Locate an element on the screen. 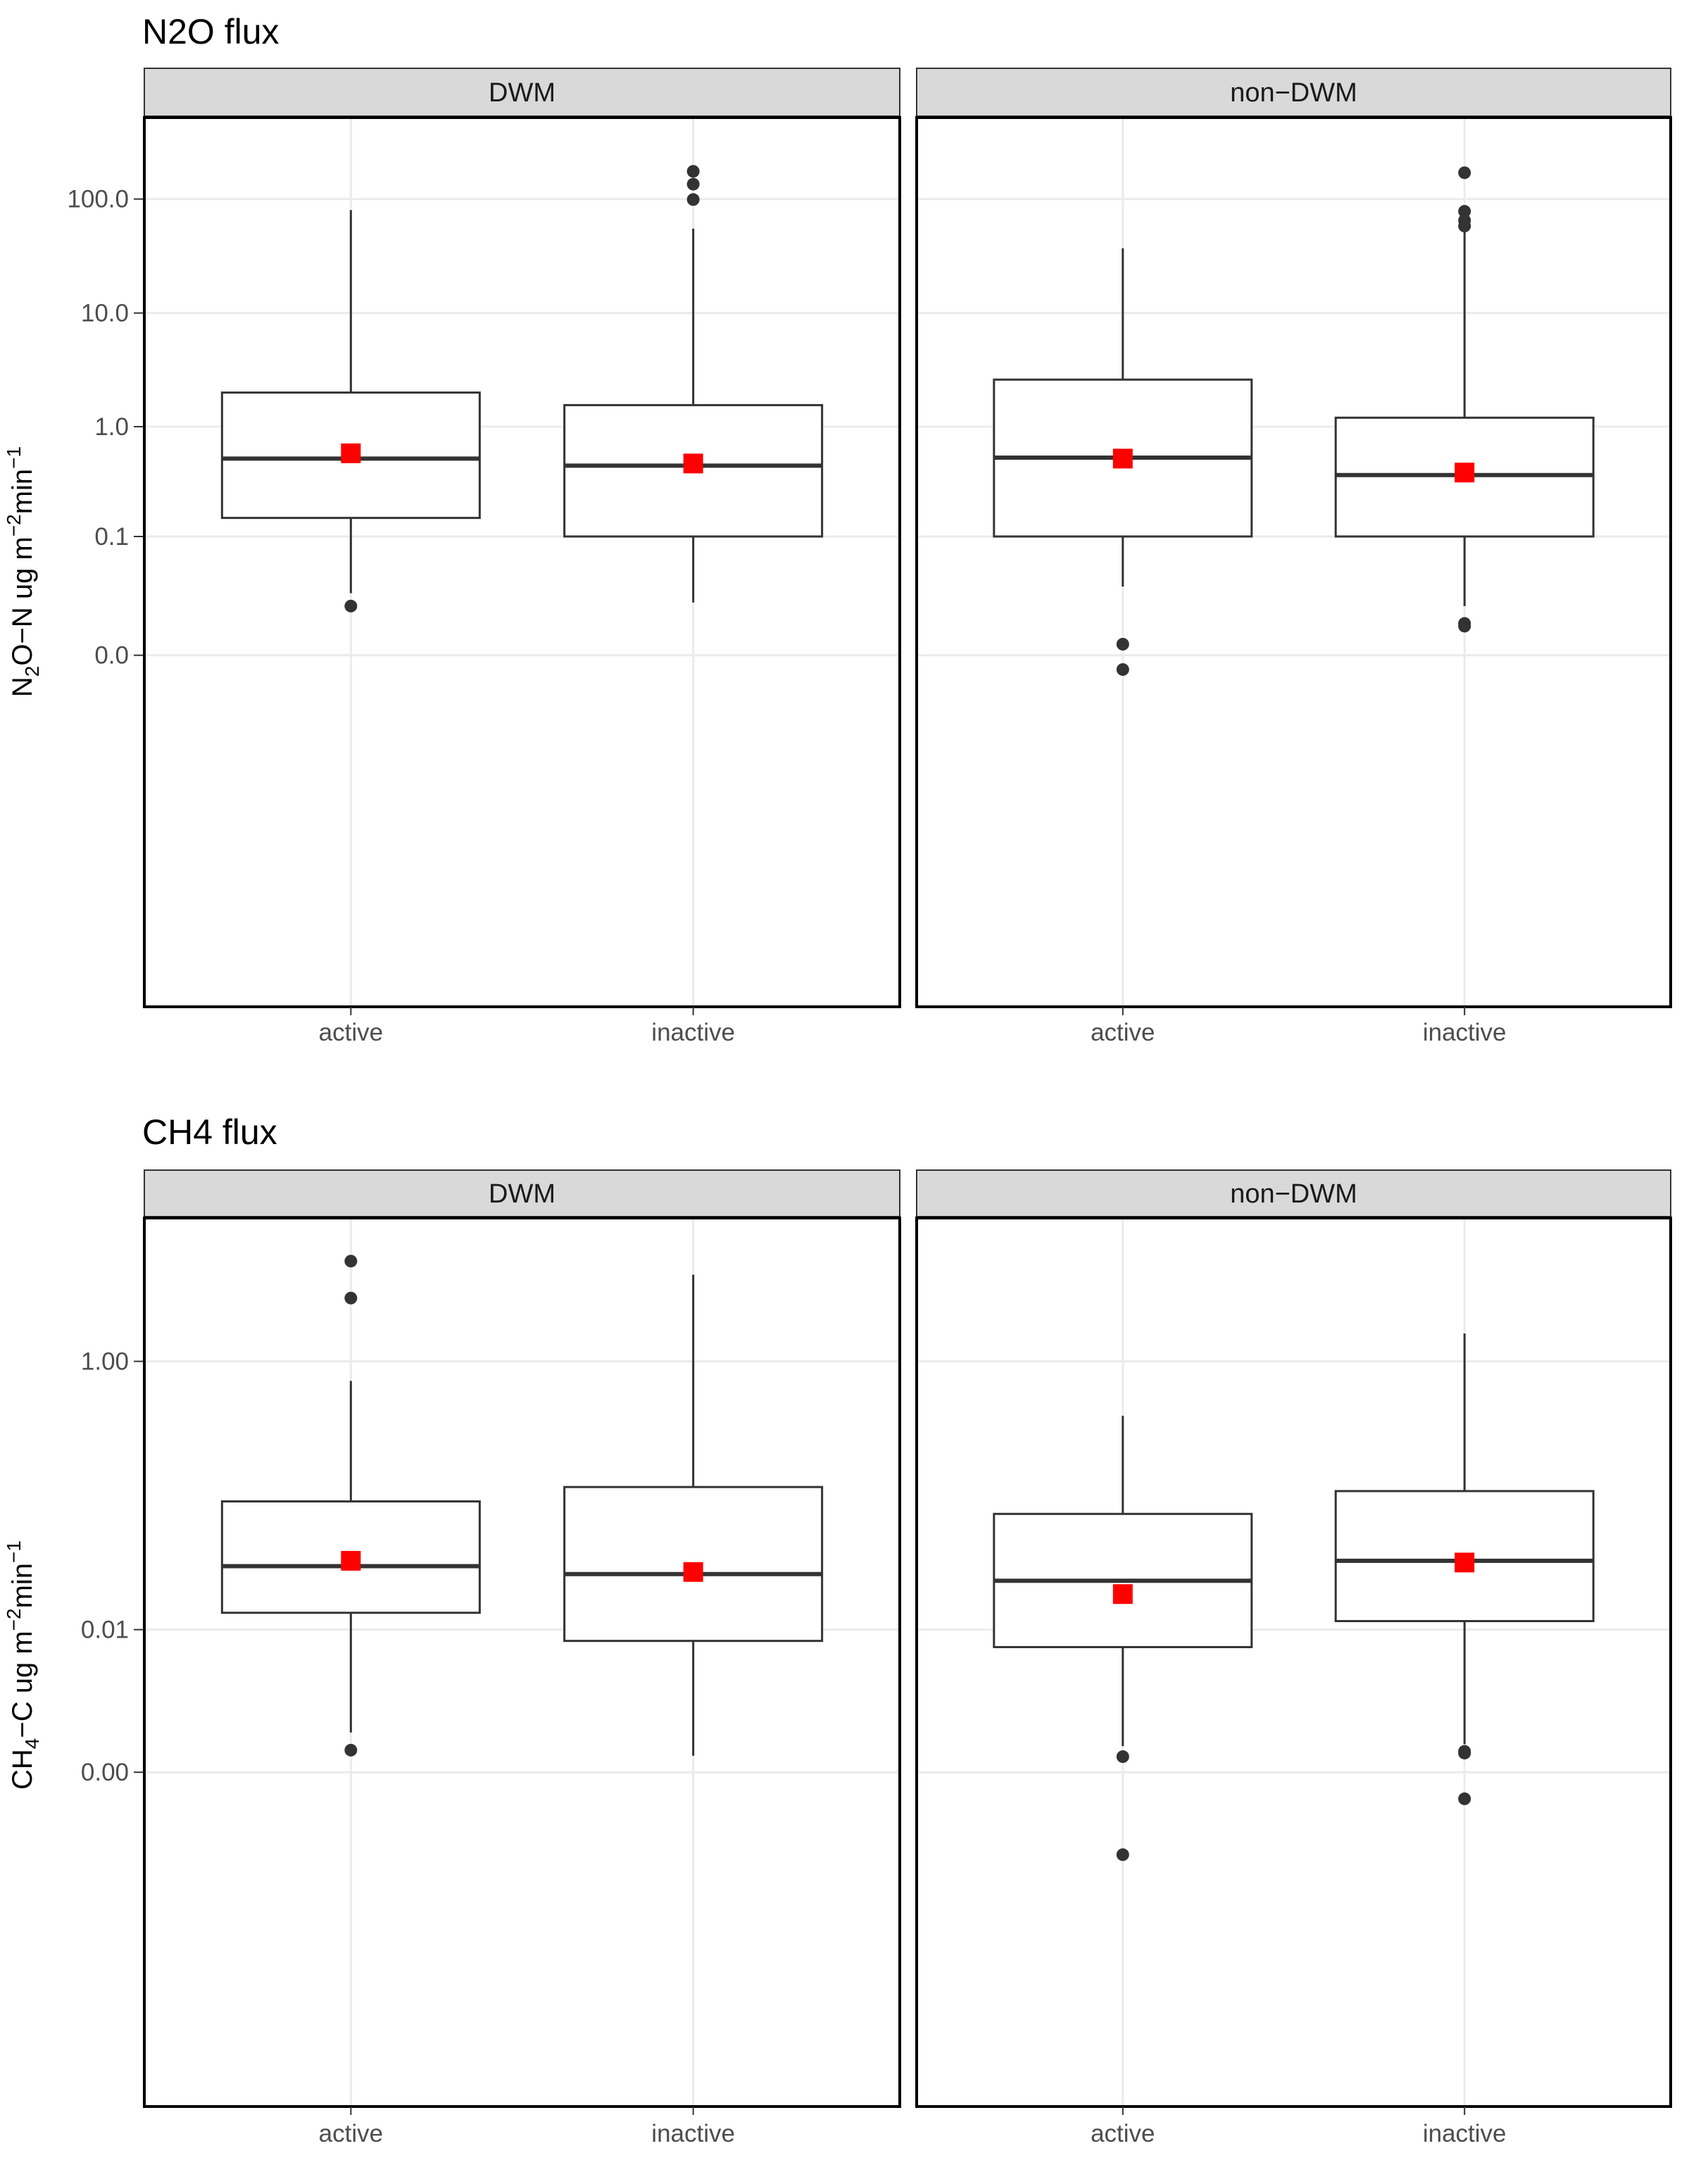  y-axis-title-part: CH is located at coordinates (22, 1769).